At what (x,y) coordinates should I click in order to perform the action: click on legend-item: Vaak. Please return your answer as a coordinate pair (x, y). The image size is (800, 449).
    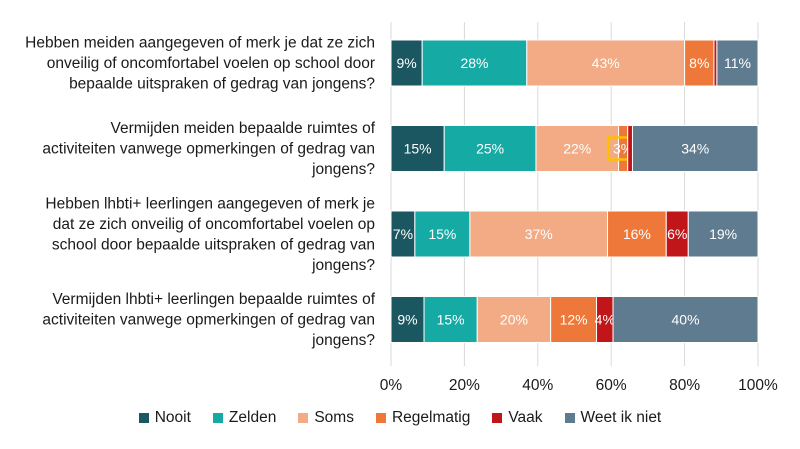
    Looking at the image, I should click on (517, 418).